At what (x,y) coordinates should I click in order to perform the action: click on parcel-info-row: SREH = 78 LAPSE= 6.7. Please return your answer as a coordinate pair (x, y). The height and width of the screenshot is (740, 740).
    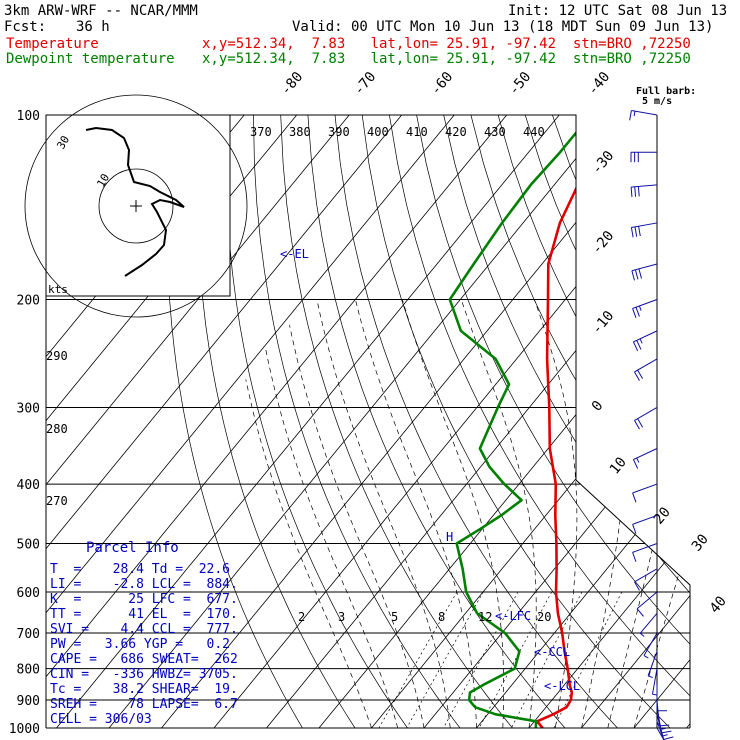
    Looking at the image, I should click on (144, 704).